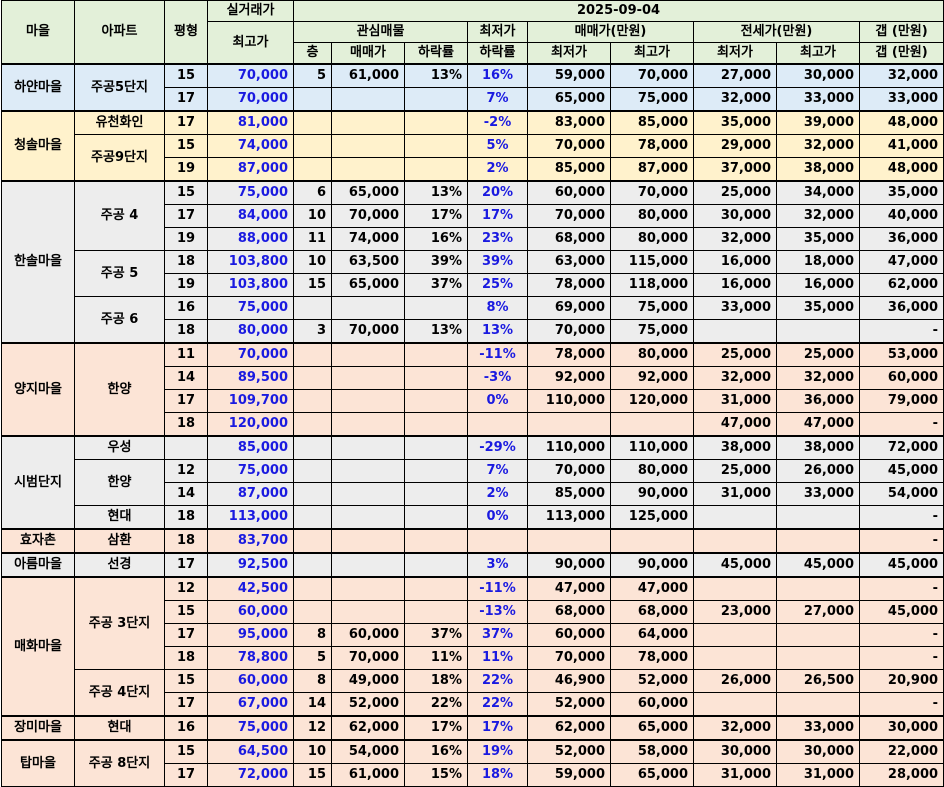 The height and width of the screenshot is (787, 944). I want to click on cell-apartment: 현대, so click(119, 728).